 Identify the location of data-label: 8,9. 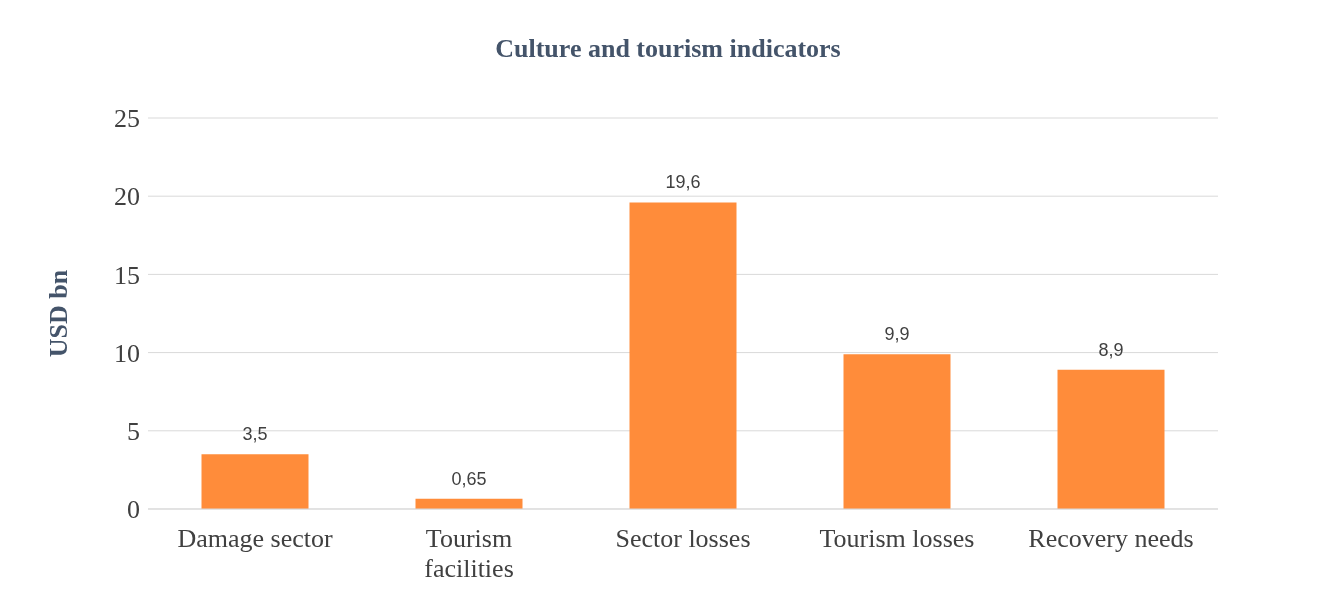
(1111, 349).